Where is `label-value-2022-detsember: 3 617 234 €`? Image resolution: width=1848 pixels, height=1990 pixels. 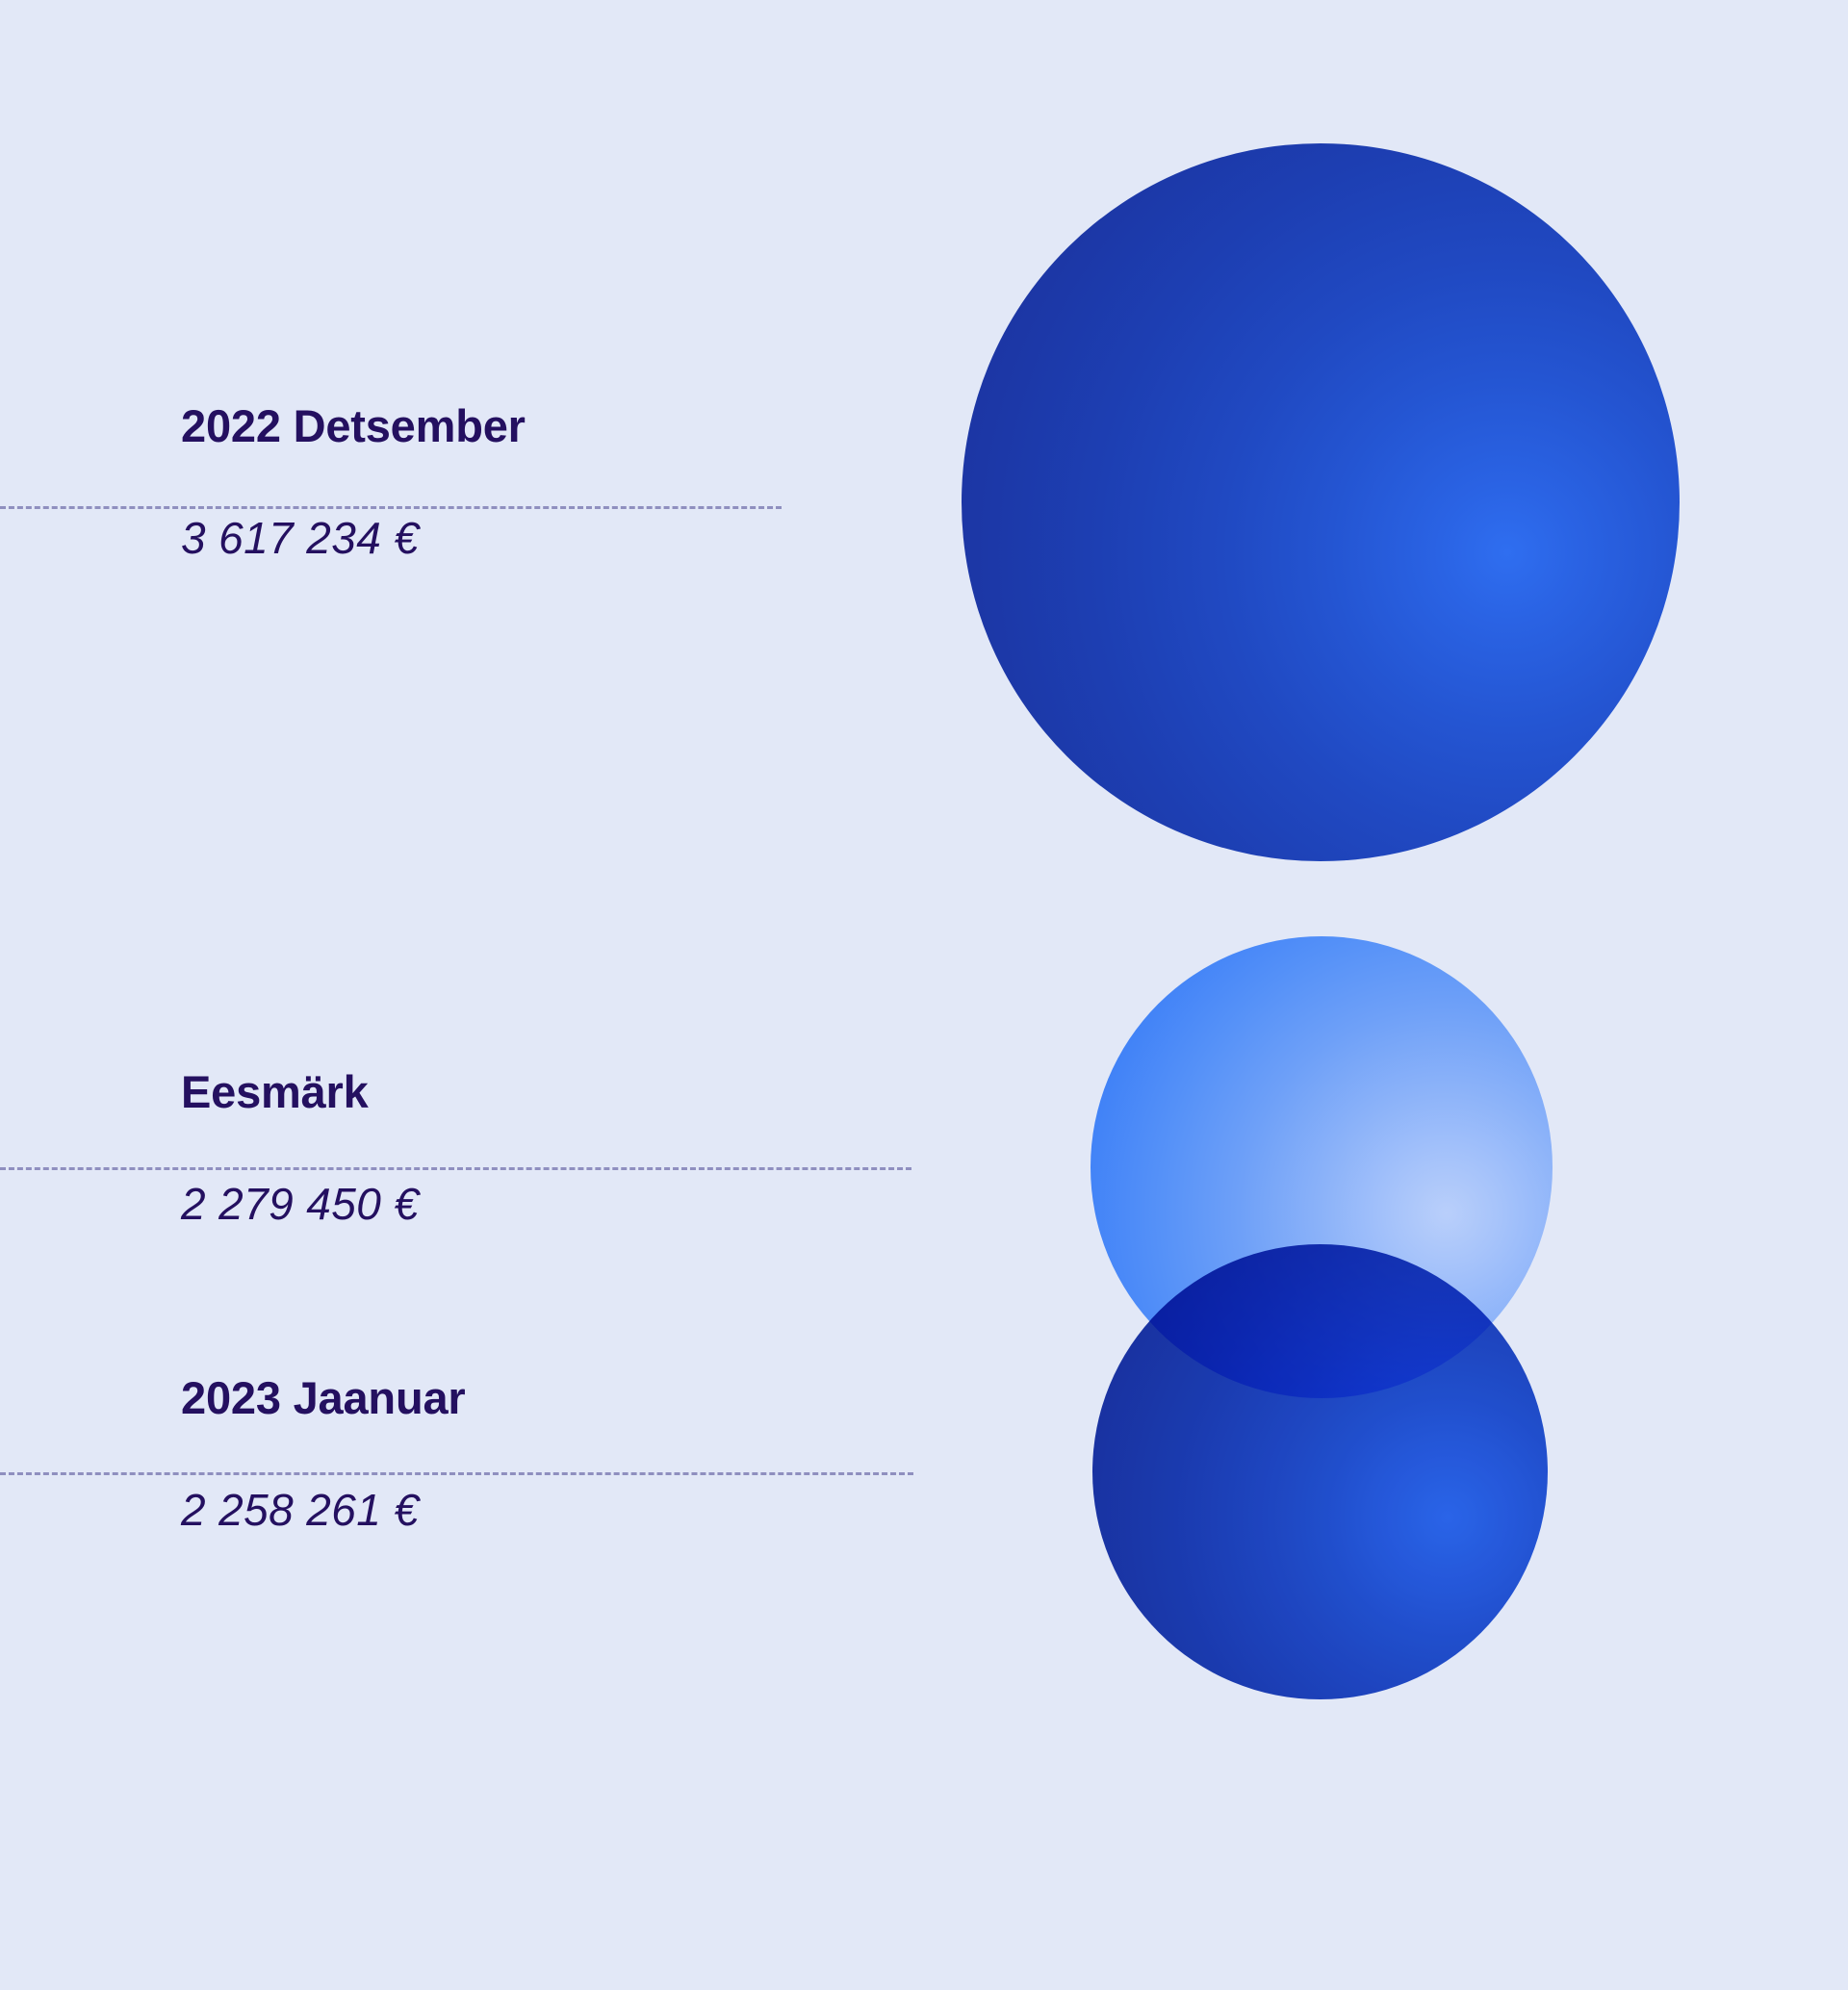
label-value-2022-detsember: 3 617 234 € is located at coordinates (300, 538).